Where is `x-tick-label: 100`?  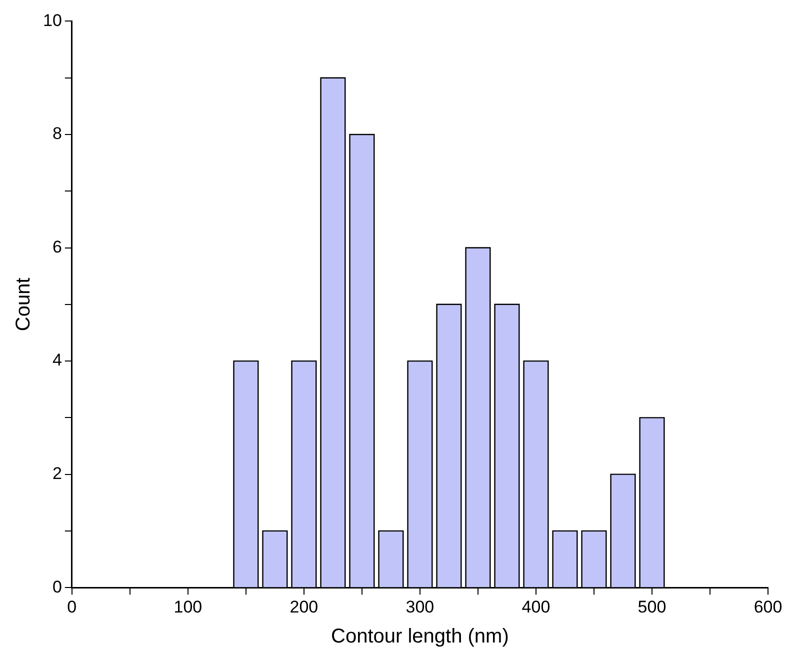 x-tick-label: 100 is located at coordinates (188, 606).